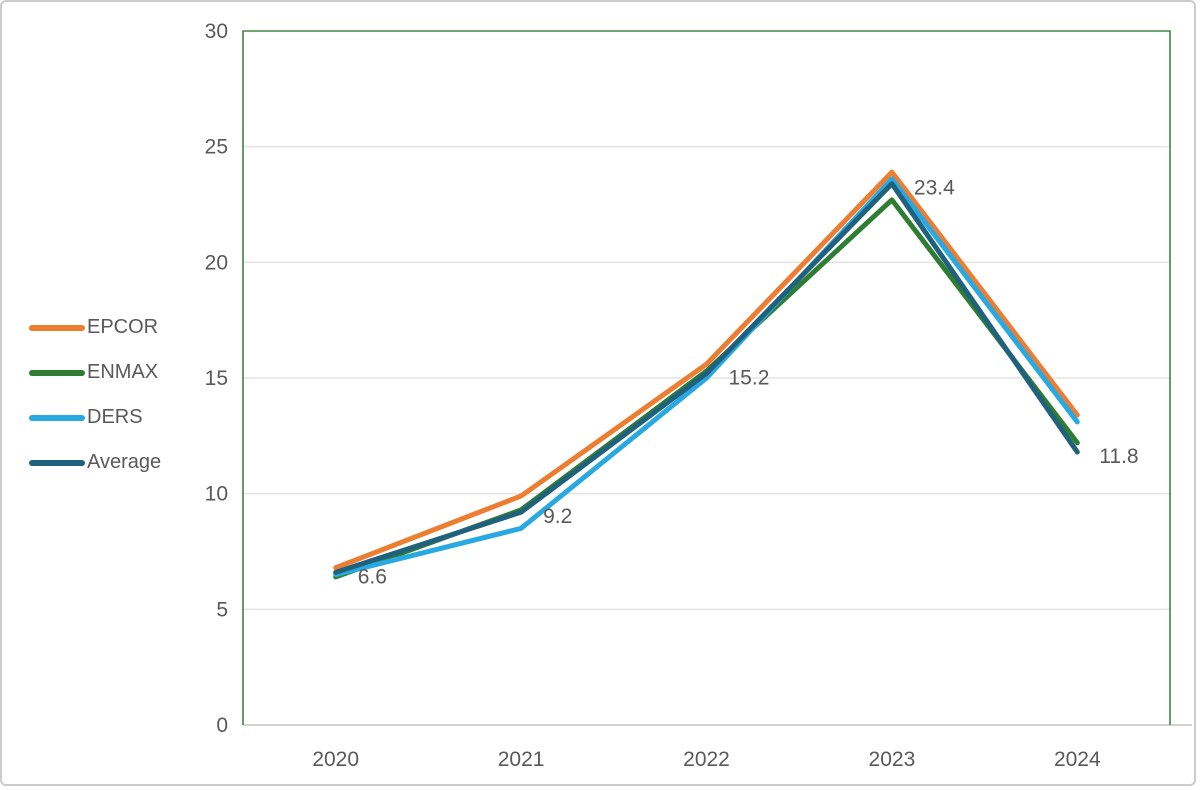 The image size is (1200, 790). What do you see at coordinates (706, 759) in the screenshot?
I see `x-tick-label: 2022` at bounding box center [706, 759].